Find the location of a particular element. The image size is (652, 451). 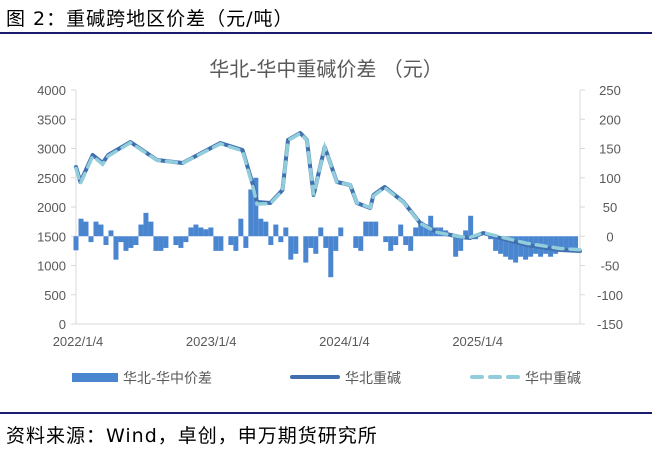

source-note: 资料来源：Wind，卓创，申万期货研究所 is located at coordinates (192, 436).